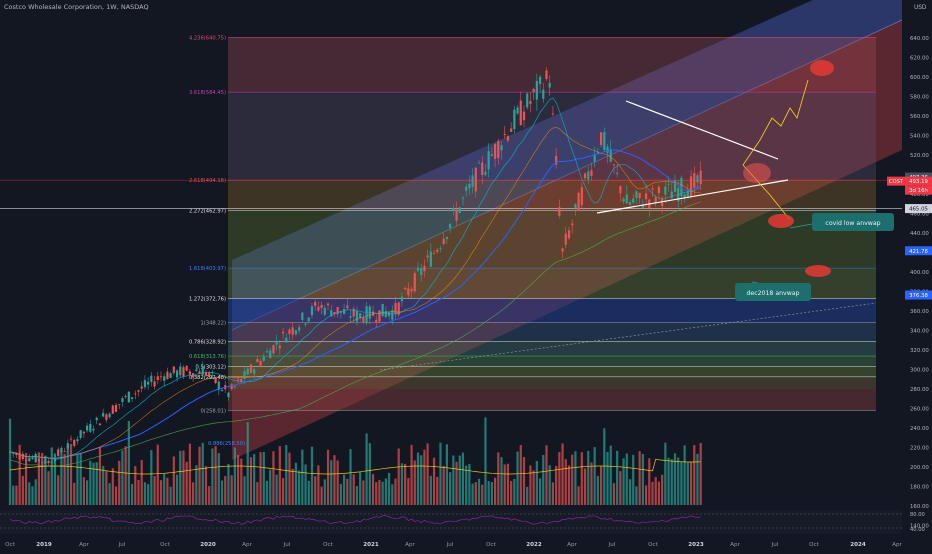  I want to click on price-tick: 480.00, so click(919, 195).